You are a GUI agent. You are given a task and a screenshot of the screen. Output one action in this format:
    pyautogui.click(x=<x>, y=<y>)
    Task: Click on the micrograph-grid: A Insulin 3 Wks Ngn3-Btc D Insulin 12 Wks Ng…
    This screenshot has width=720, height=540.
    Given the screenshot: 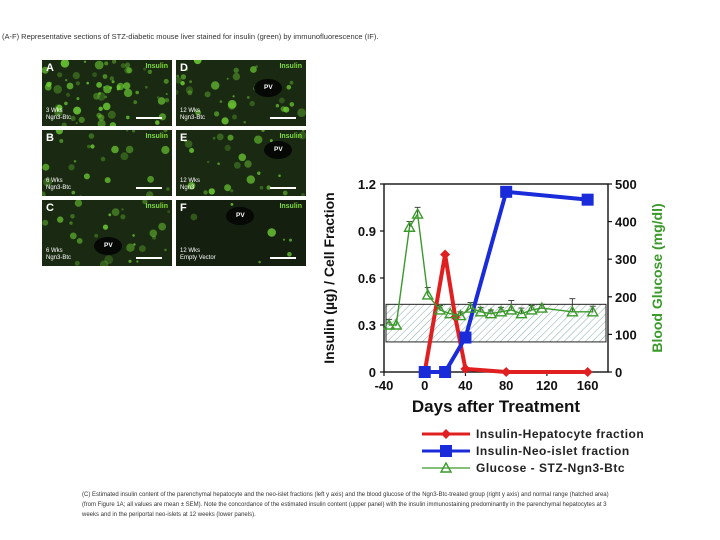 What is the action you would take?
    pyautogui.click(x=174, y=165)
    